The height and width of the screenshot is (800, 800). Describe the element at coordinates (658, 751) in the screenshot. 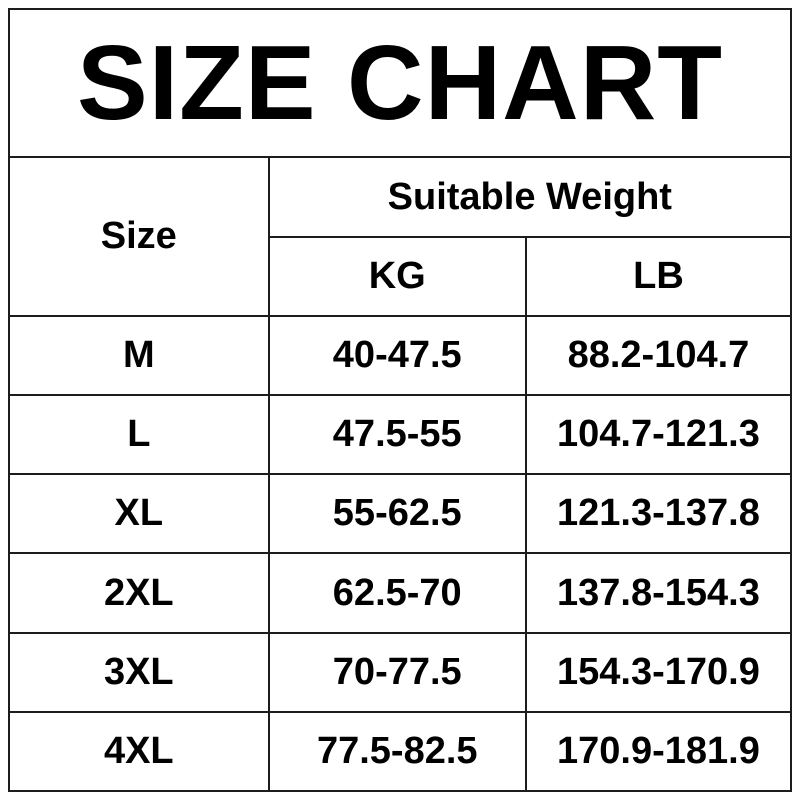

I see `lb-cell: 170.9-181.9` at that location.